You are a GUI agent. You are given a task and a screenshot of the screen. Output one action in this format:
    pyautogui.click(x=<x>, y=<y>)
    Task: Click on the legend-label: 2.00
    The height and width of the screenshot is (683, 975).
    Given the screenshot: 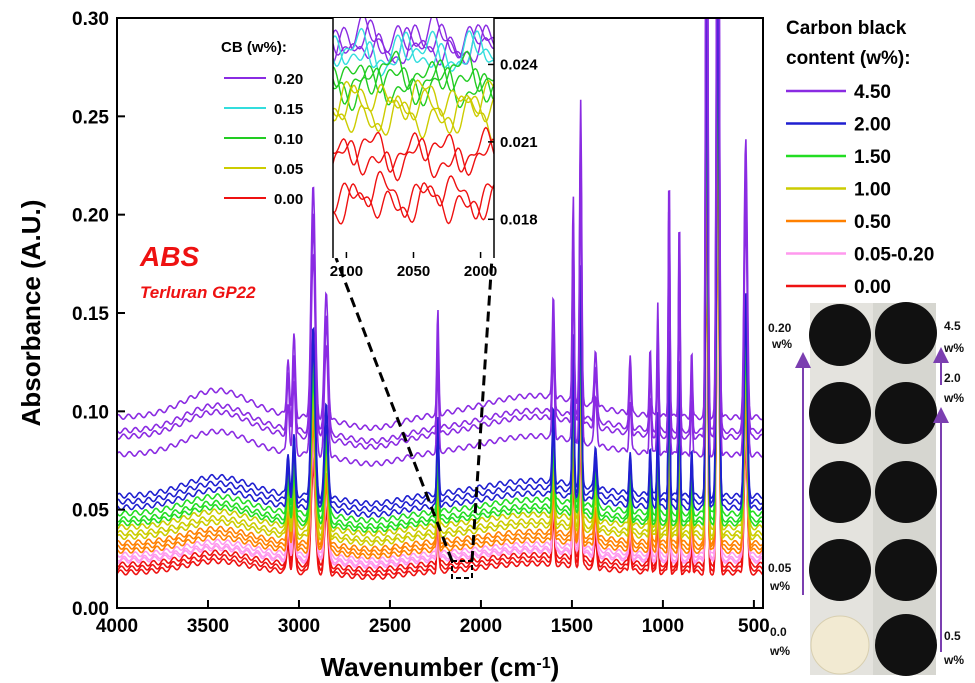 What is the action you would take?
    pyautogui.click(x=872, y=125)
    